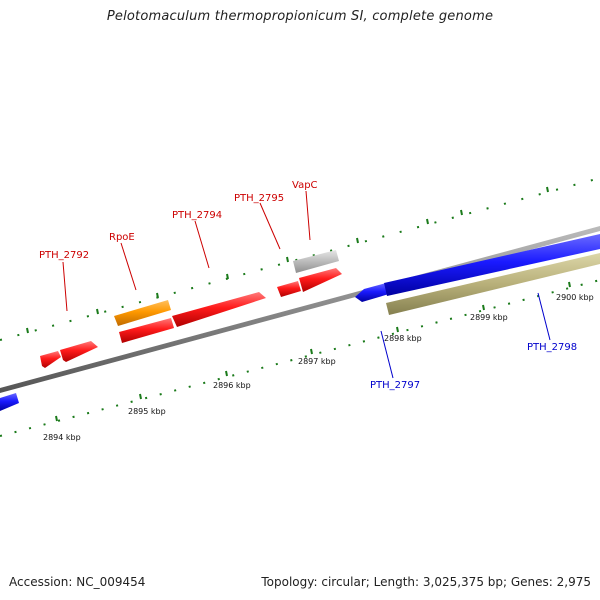 Image resolution: width=600 pixels, height=600 pixels. I want to click on gene-vapc, so click(320, 280).